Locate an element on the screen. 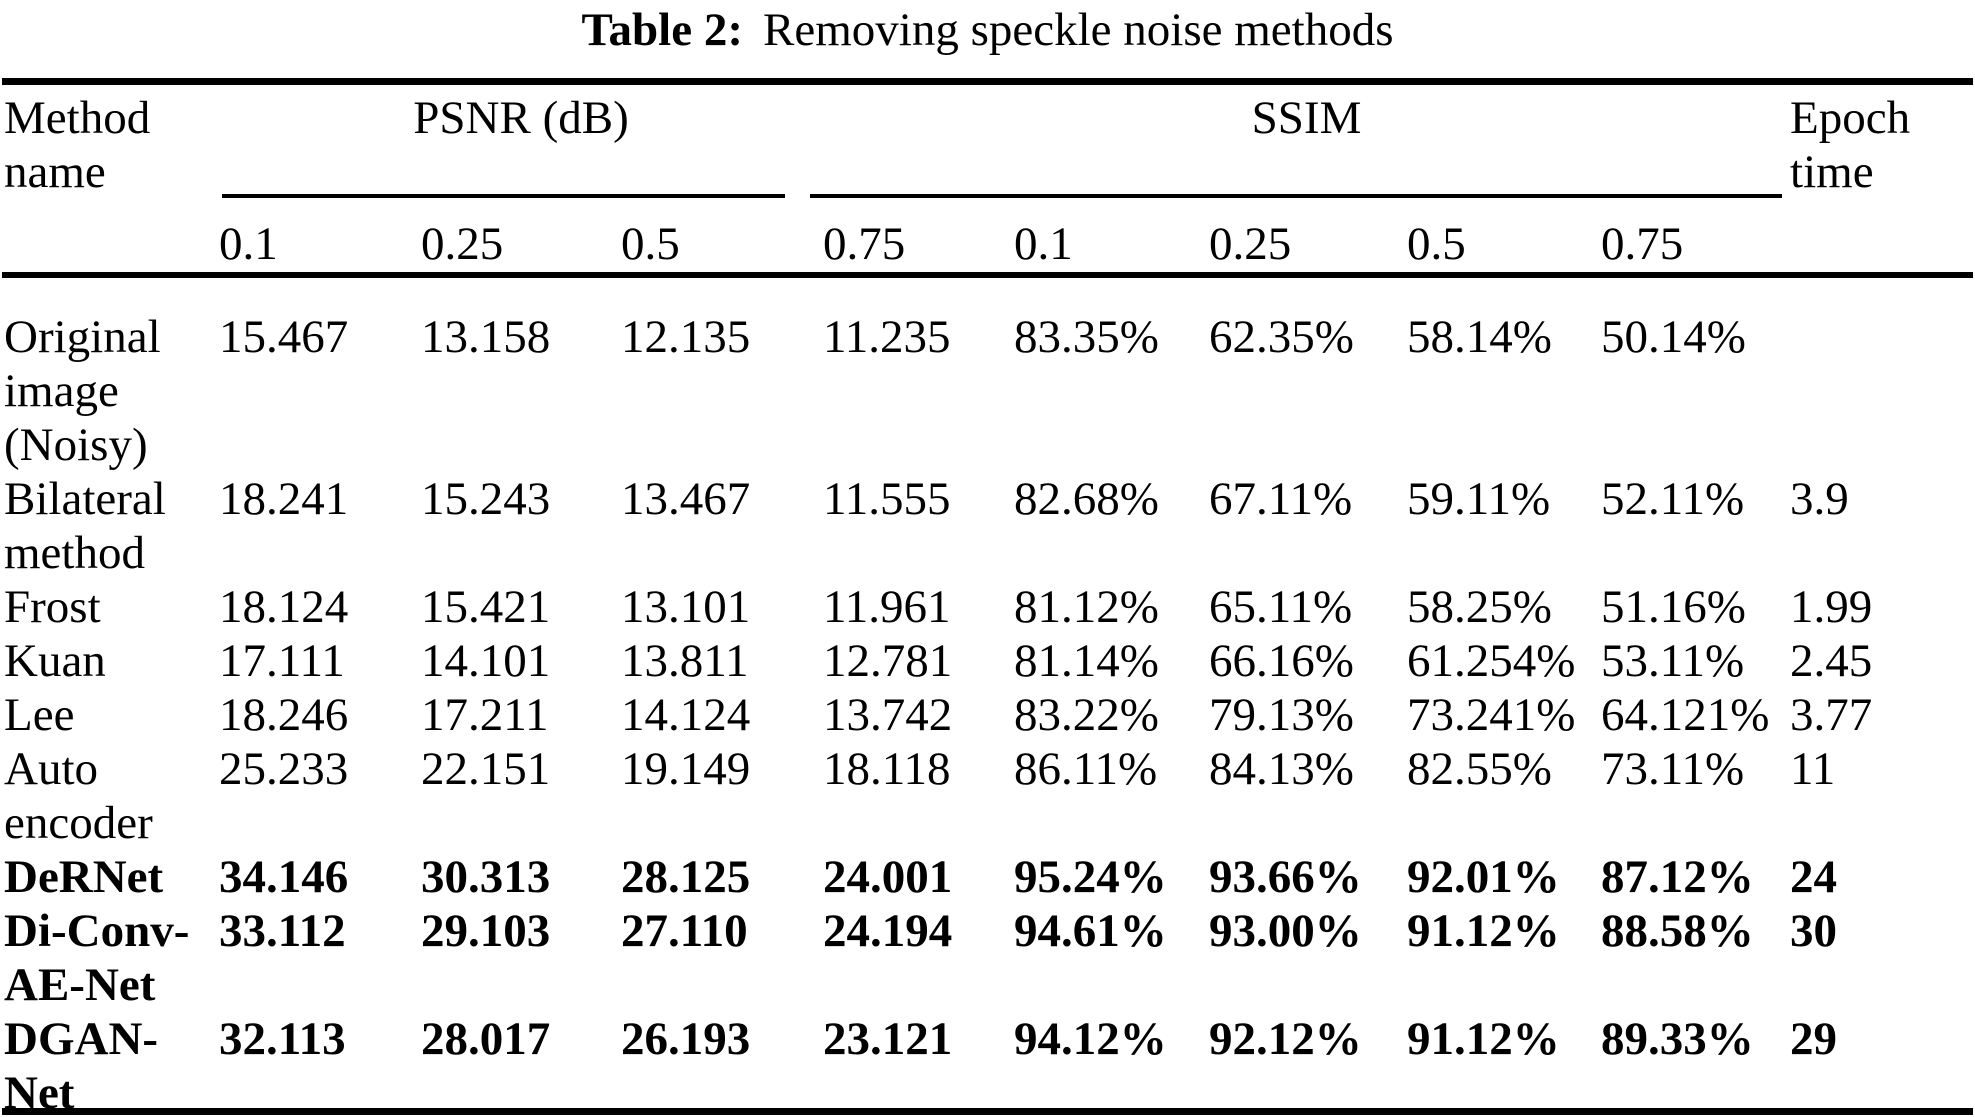 This screenshot has width=1975, height=1117. ssim-01-cell: 94.61% is located at coordinates (1090, 931).